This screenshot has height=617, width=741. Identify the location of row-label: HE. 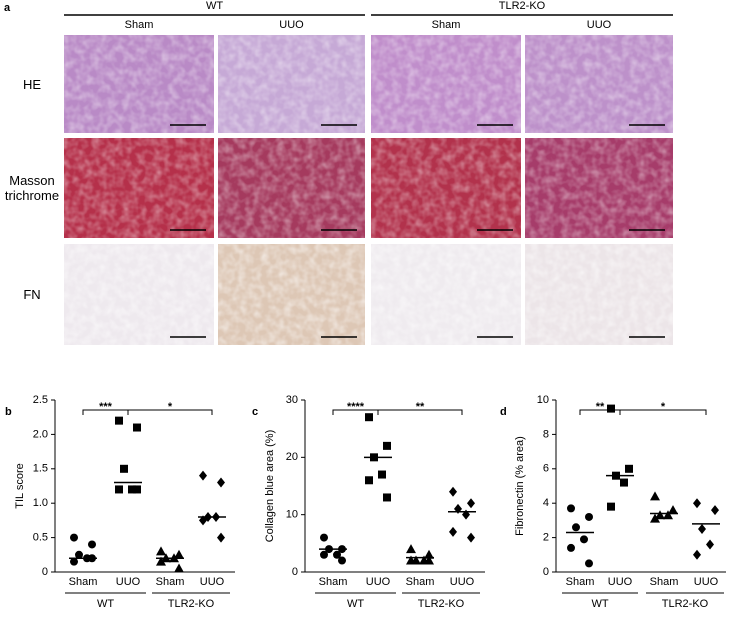
(32, 84).